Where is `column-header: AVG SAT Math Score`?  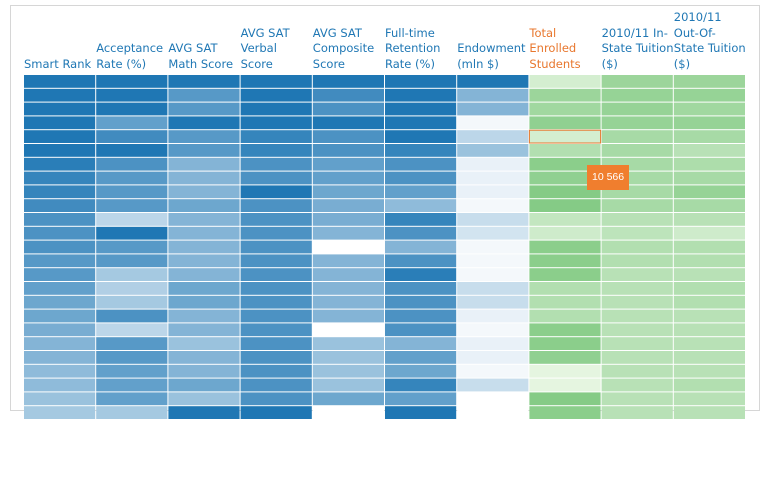
column-header: AVG SAT Math Score is located at coordinates (201, 56).